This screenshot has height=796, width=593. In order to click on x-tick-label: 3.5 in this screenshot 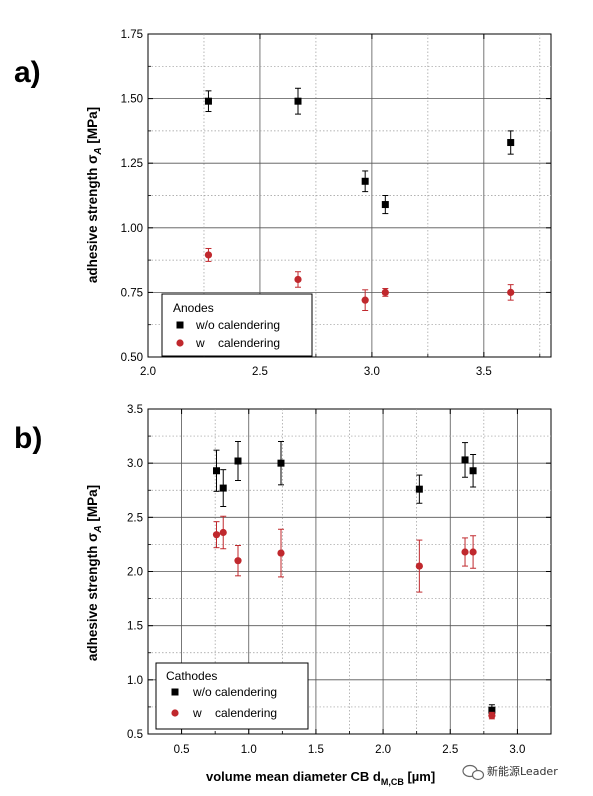, I will do `click(484, 372)`.